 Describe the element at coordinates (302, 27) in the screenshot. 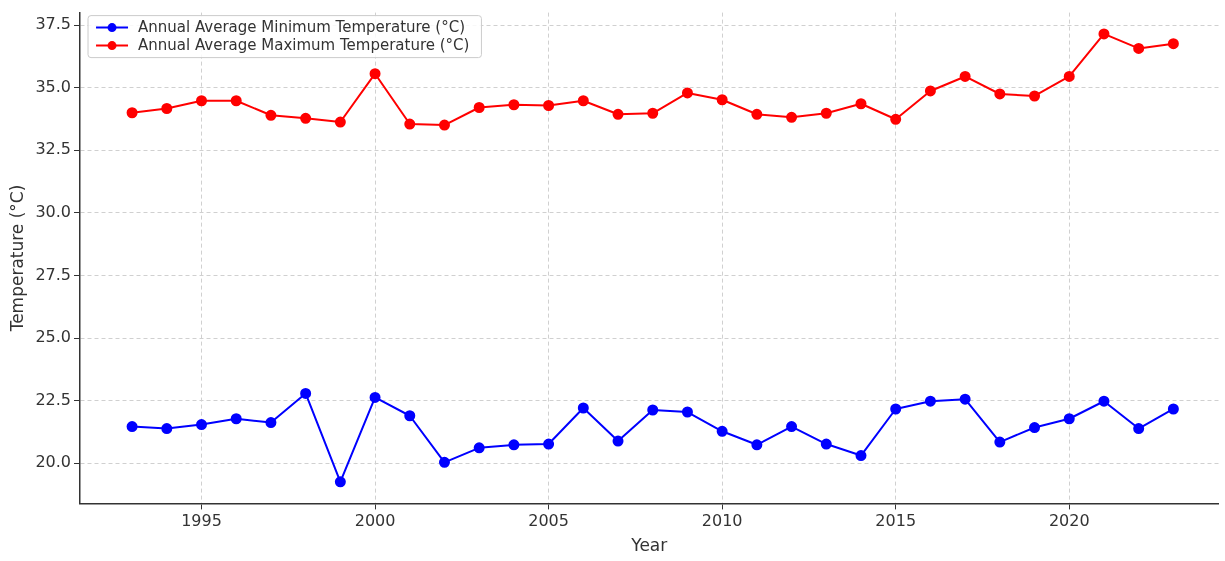

I see `legend-label: Annual Average Minimum Temperature (°C)` at that location.